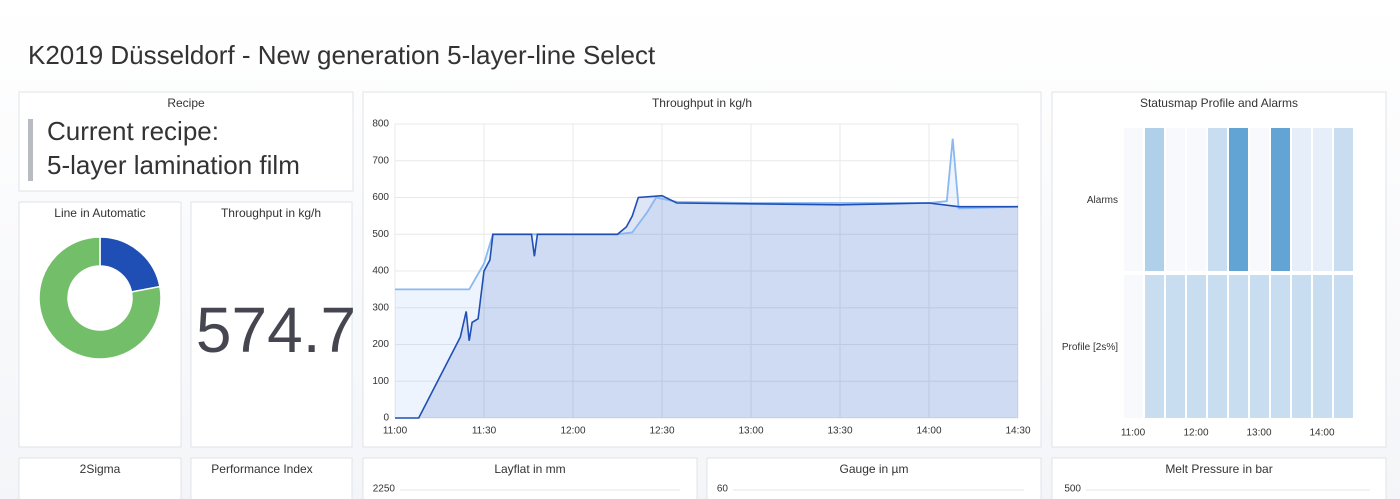 The image size is (1400, 499). I want to click on panel-title: Melt Pressure in bar, so click(1218, 469).